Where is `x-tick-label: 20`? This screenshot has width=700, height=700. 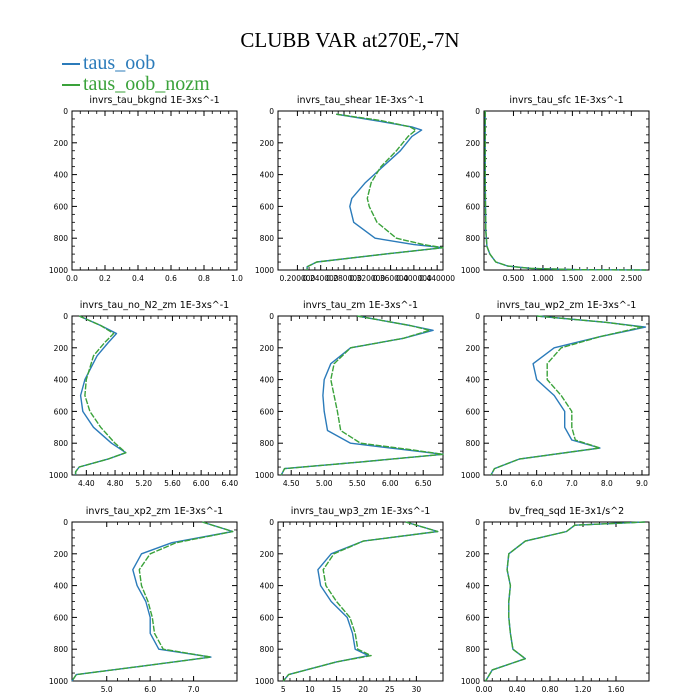
x-tick-label: 20 is located at coordinates (363, 689).